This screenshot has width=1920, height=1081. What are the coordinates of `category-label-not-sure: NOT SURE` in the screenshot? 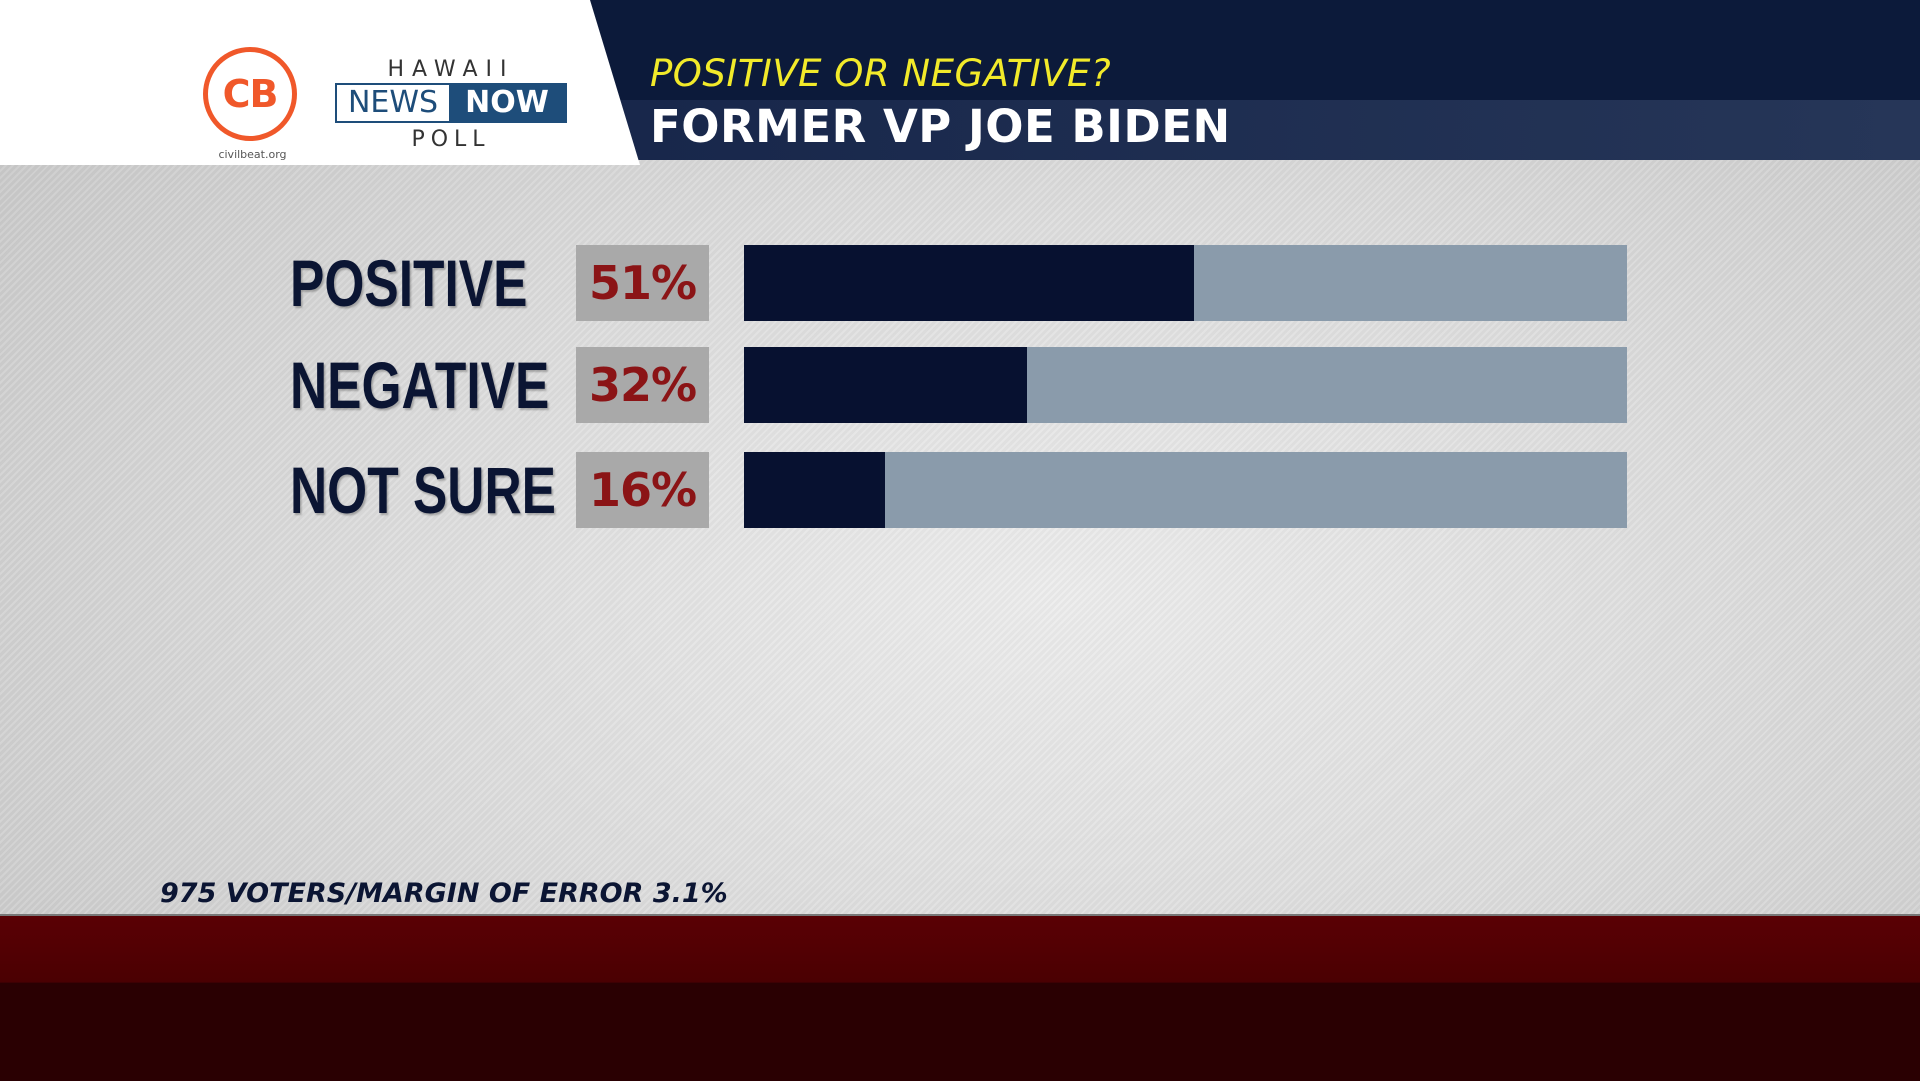 It's located at (423, 490).